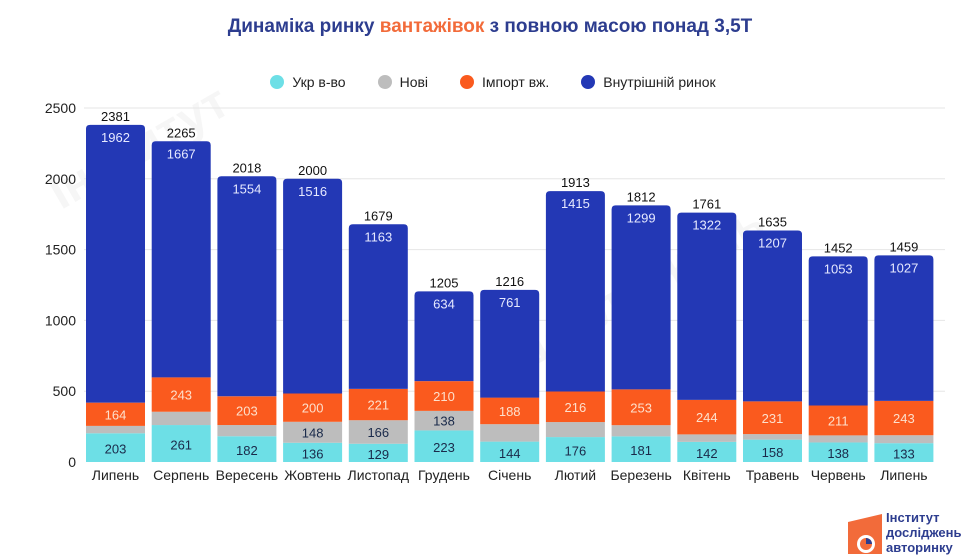 This screenshot has height=560, width=980. What do you see at coordinates (707, 475) in the screenshot?
I see `x-tick-label: Квітень` at bounding box center [707, 475].